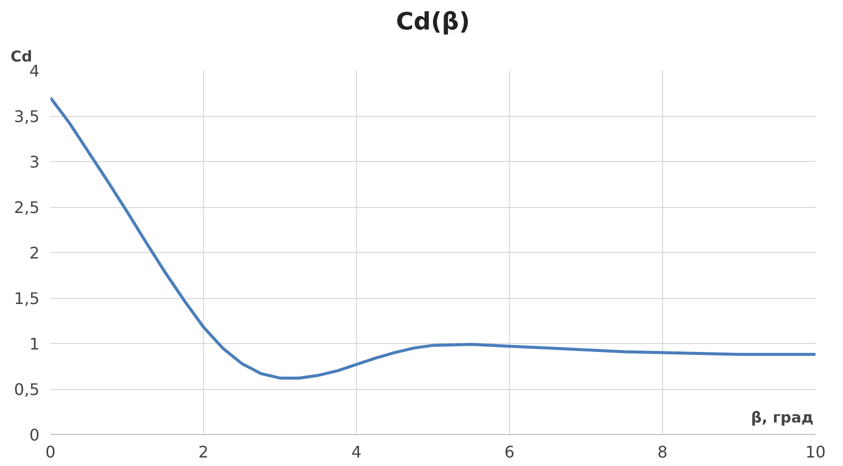 The height and width of the screenshot is (466, 843). What do you see at coordinates (34, 344) in the screenshot?
I see `y-tick-label: 1` at bounding box center [34, 344].